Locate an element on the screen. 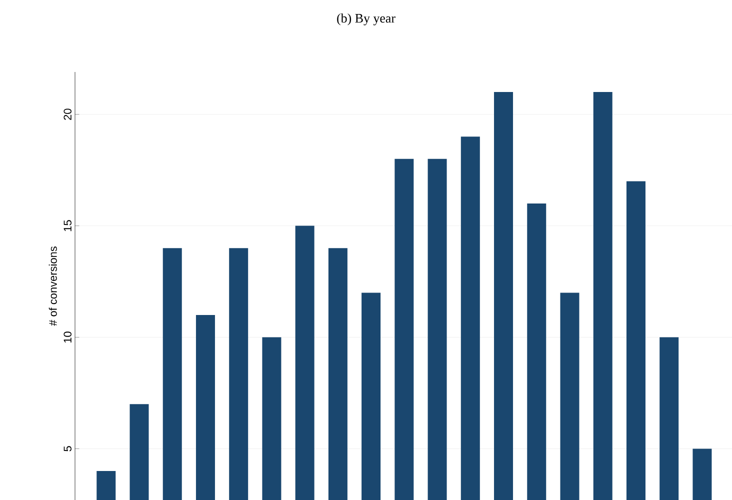 The height and width of the screenshot is (500, 732). y-tick-label: 15 is located at coordinates (68, 226).